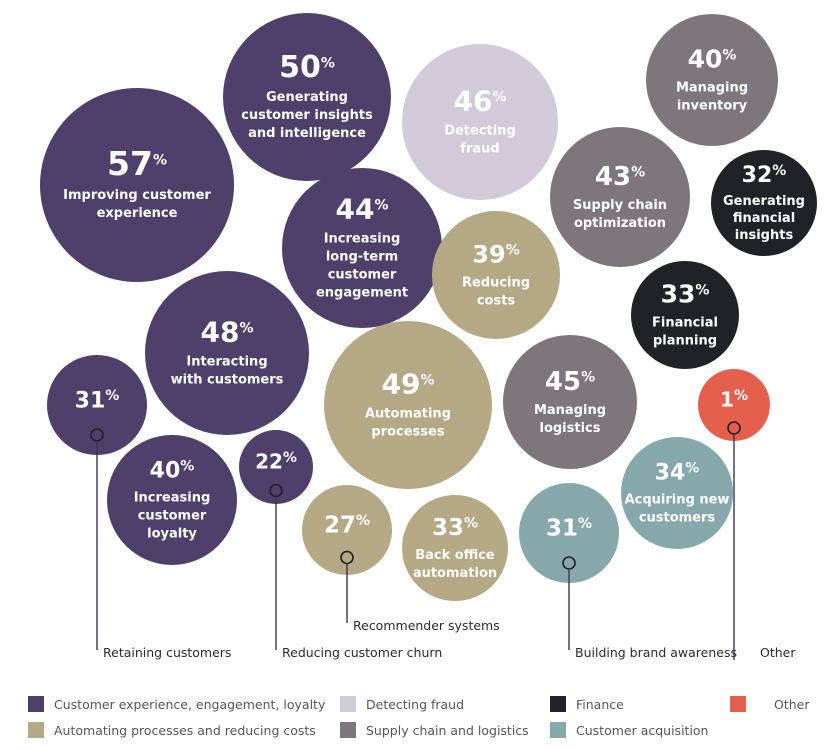 This screenshot has height=750, width=825. I want to click on bubble-value-number: 46, so click(473, 101).